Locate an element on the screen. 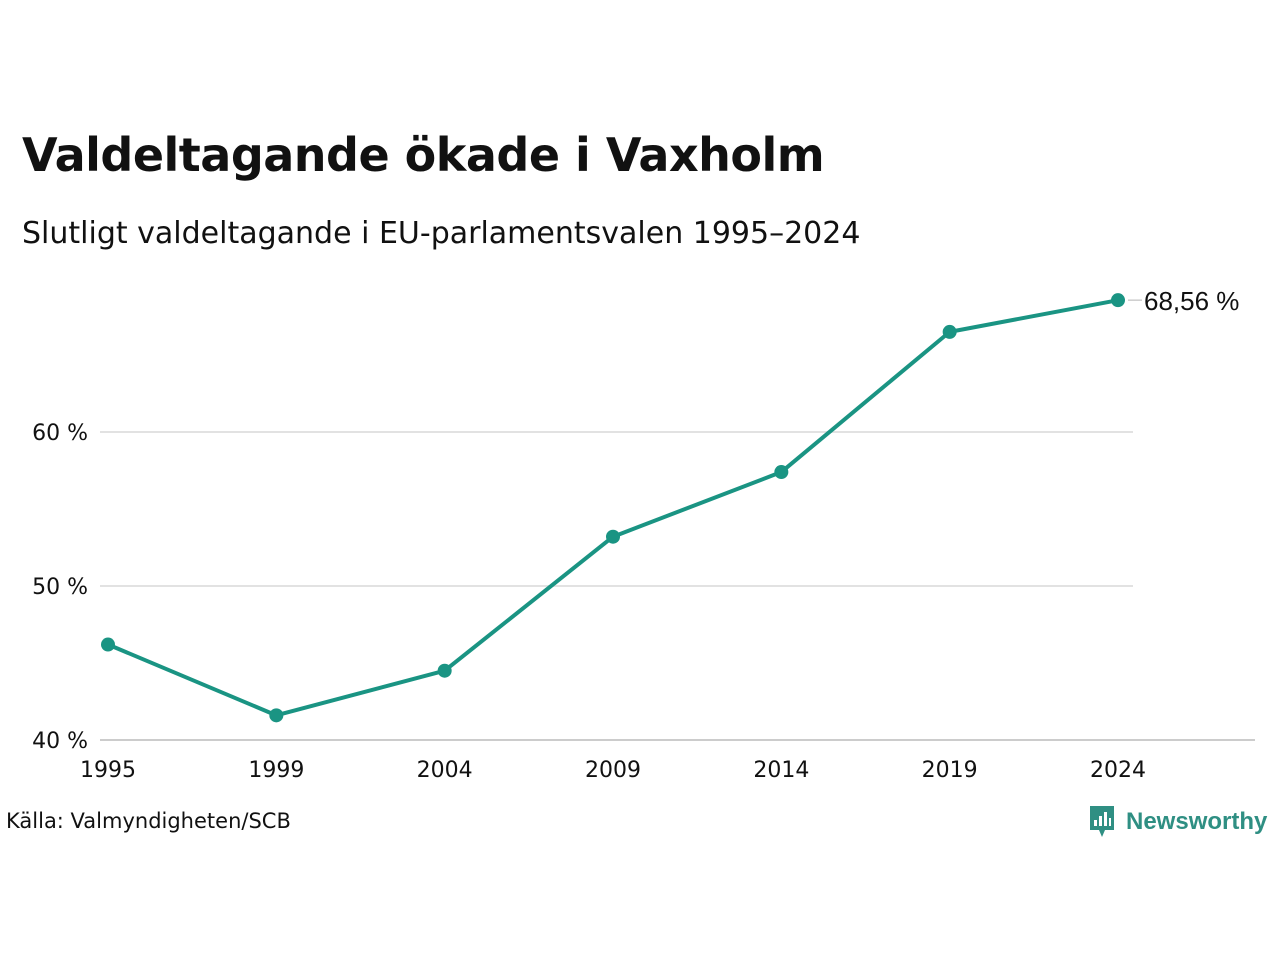  x-tick-label: 2009 is located at coordinates (613, 770).